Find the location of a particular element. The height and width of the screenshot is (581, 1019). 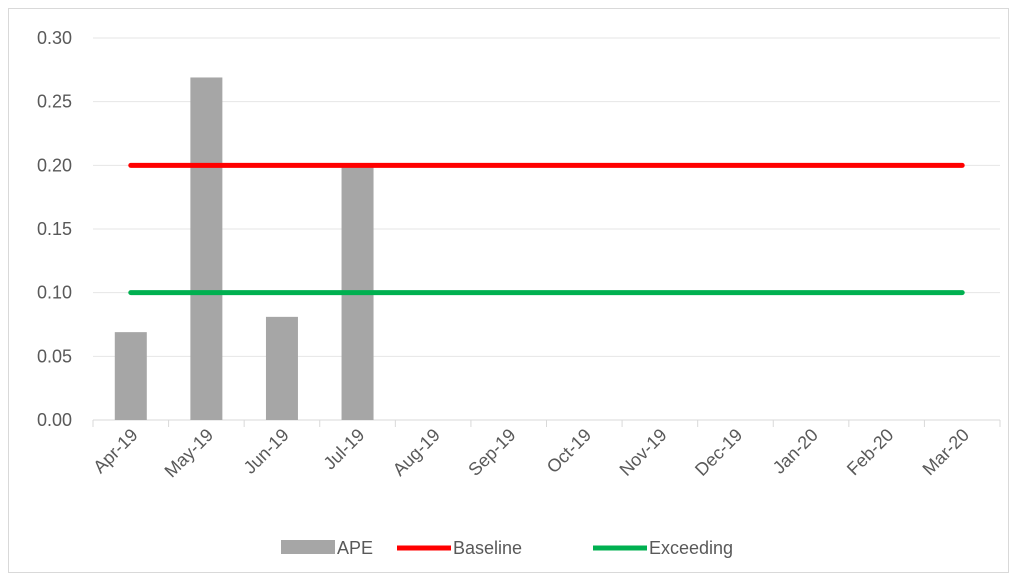

legend-swatch-ape is located at coordinates (308, 547).